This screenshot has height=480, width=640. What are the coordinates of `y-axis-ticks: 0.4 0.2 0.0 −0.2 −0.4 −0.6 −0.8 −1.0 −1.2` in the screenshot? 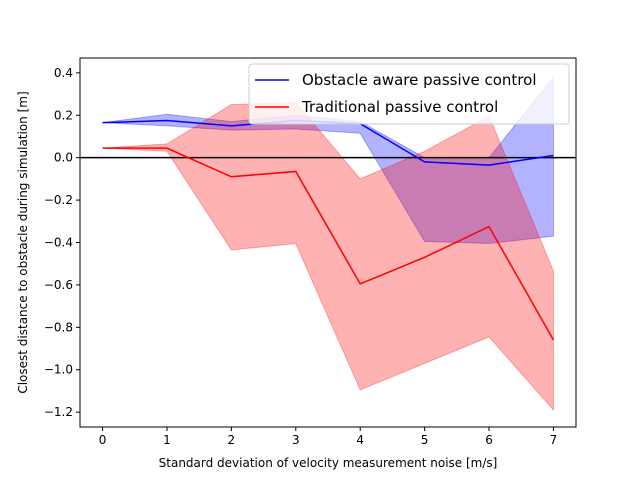 It's located at (62, 242).